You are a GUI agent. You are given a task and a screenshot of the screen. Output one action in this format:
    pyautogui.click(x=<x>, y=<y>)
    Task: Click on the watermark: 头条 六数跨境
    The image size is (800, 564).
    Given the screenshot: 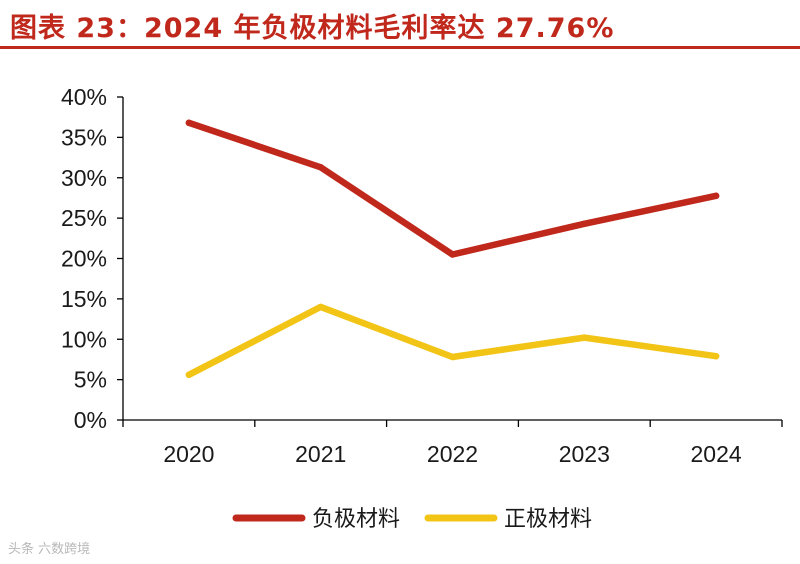 What is the action you would take?
    pyautogui.click(x=49, y=549)
    